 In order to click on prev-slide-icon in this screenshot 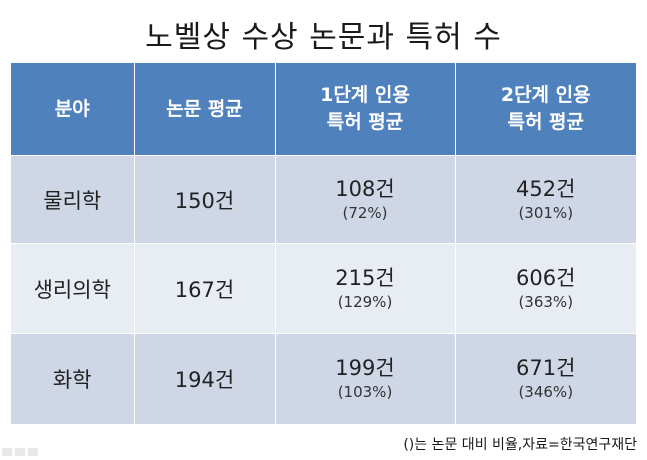, I will do `click(7, 452)`.